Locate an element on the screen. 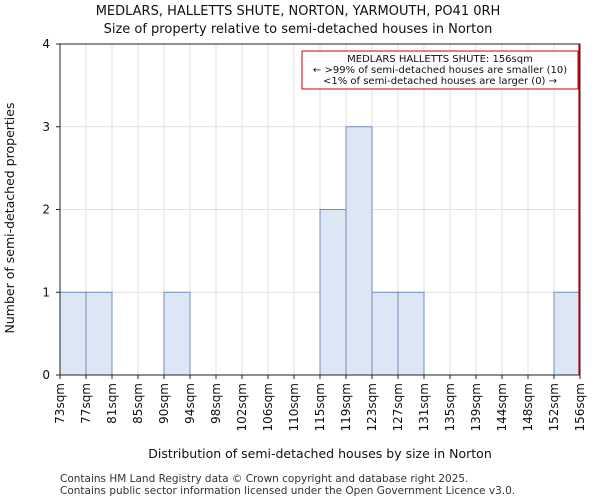 The height and width of the screenshot is (500, 600). x-tick-label: 106sqm is located at coordinates (268, 407).